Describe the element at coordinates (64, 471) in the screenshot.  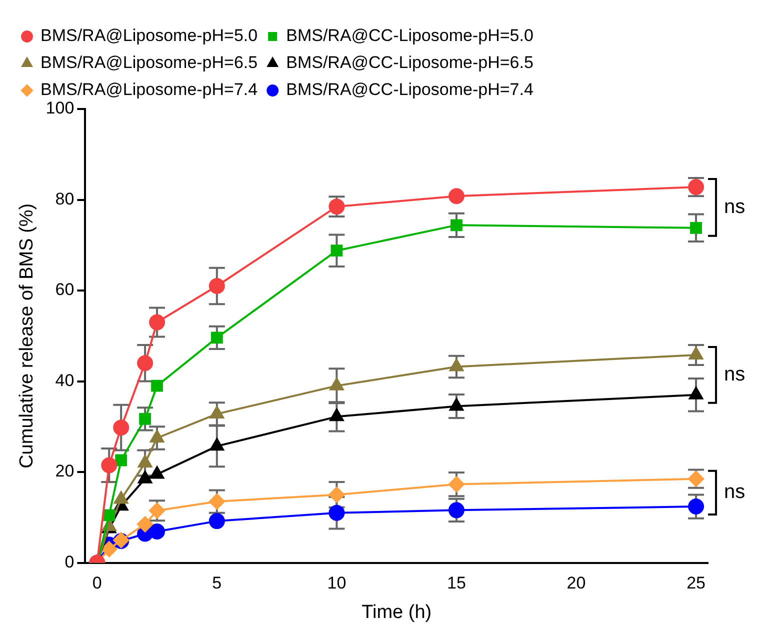
I see `y-tick-label: 20` at that location.